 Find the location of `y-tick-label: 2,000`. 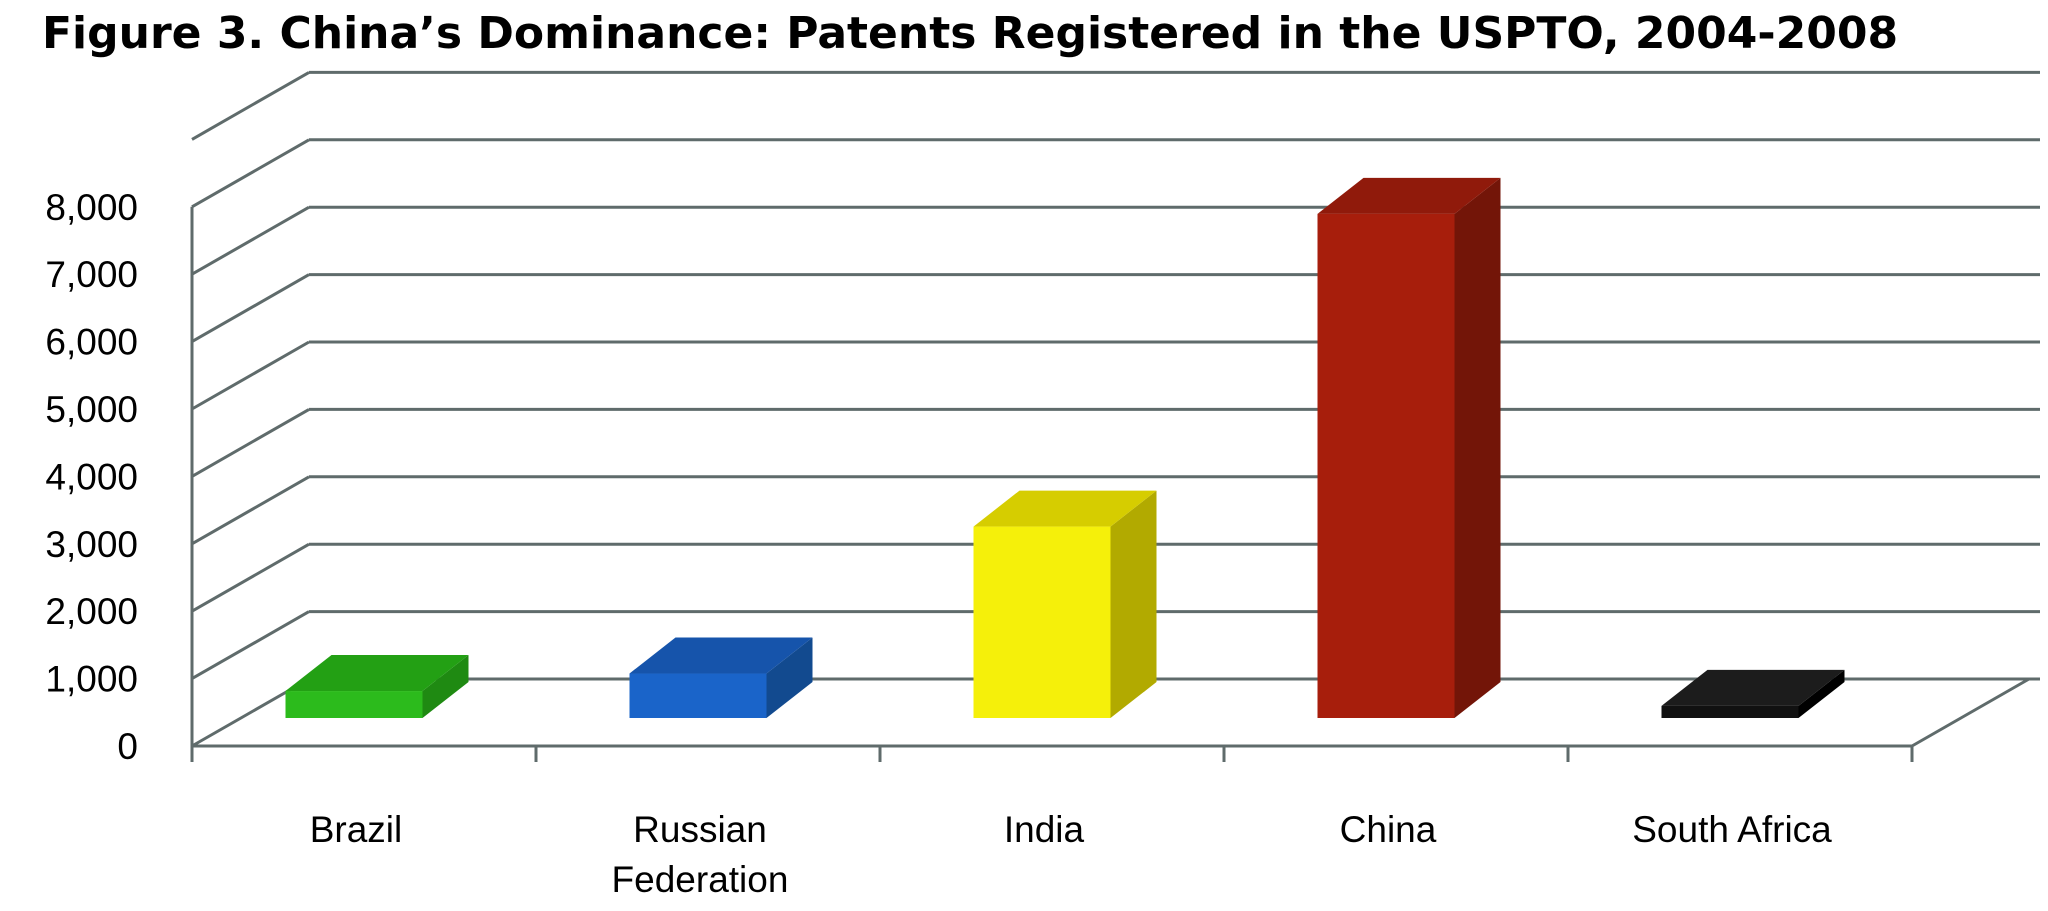

y-tick-label: 2,000 is located at coordinates (91, 611).